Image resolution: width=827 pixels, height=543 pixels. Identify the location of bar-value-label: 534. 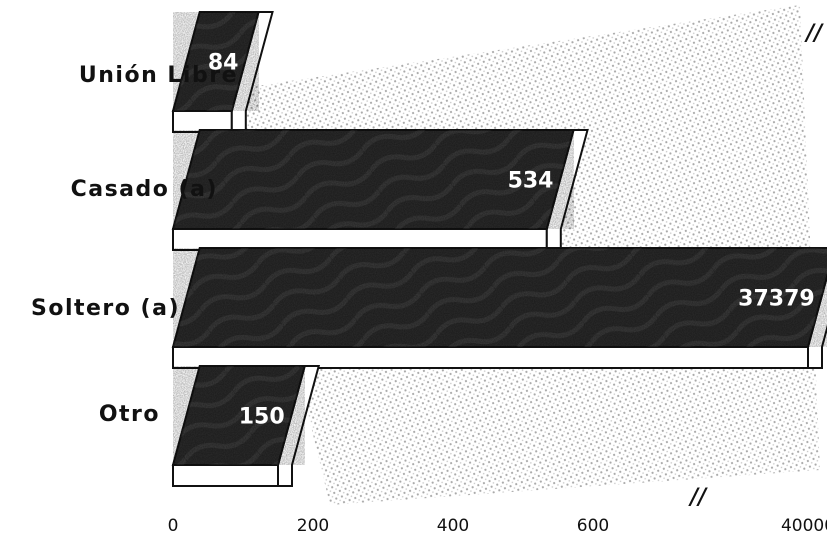
(531, 181).